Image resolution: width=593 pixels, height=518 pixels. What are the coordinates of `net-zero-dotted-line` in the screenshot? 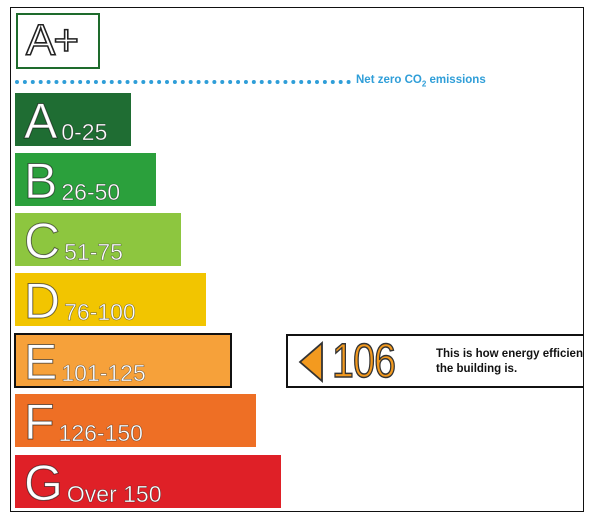 It's located at (183, 82).